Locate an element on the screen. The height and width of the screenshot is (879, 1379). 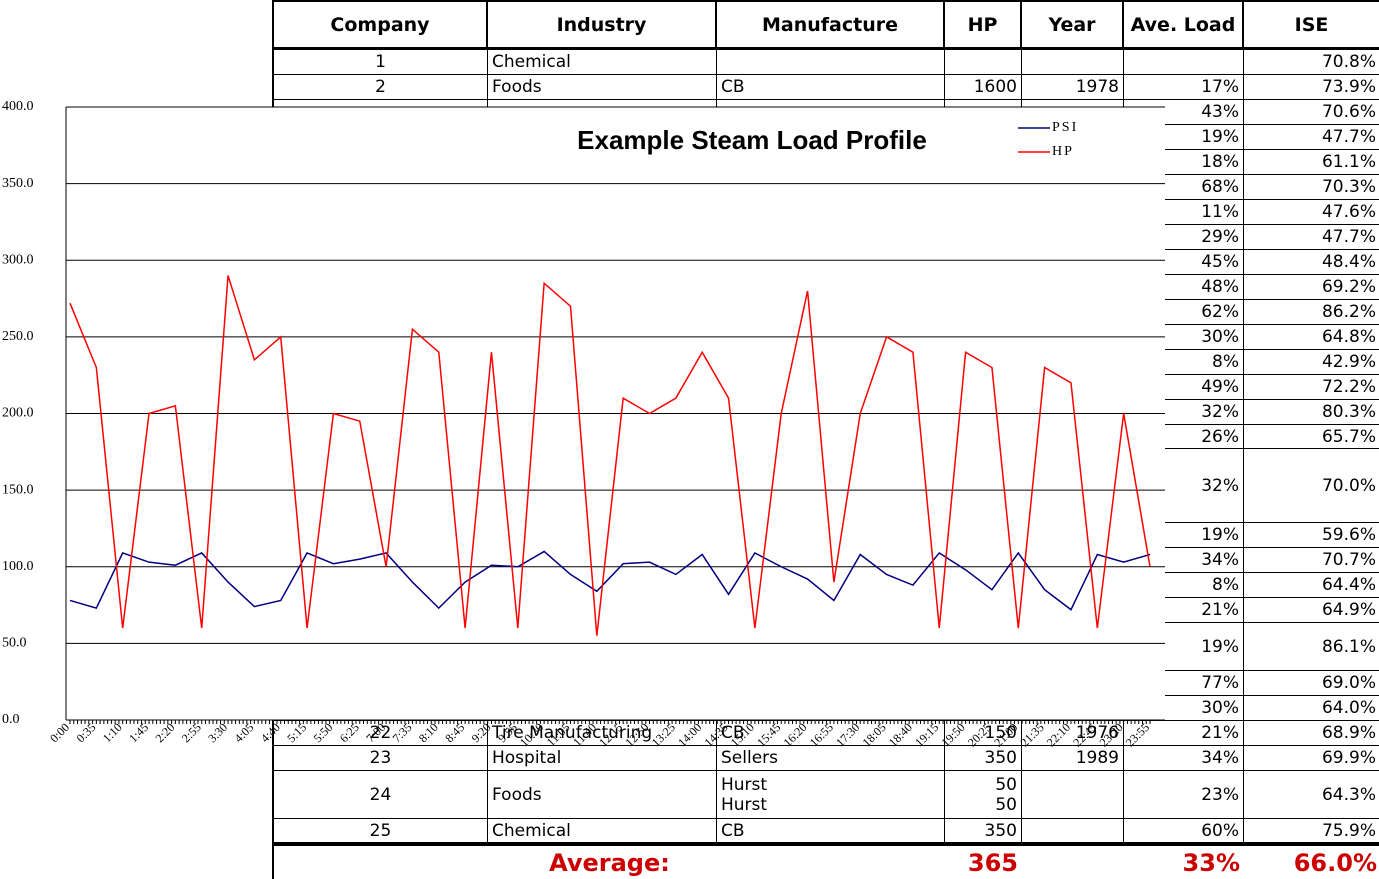
cell-text: 1976 is located at coordinates (1097, 733).